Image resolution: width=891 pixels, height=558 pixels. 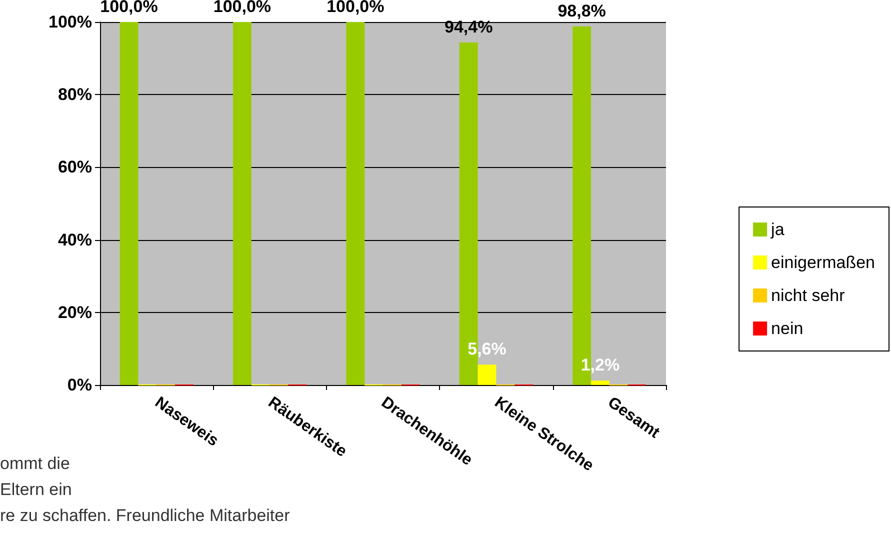 I want to click on legend-label: nein, so click(x=787, y=328).